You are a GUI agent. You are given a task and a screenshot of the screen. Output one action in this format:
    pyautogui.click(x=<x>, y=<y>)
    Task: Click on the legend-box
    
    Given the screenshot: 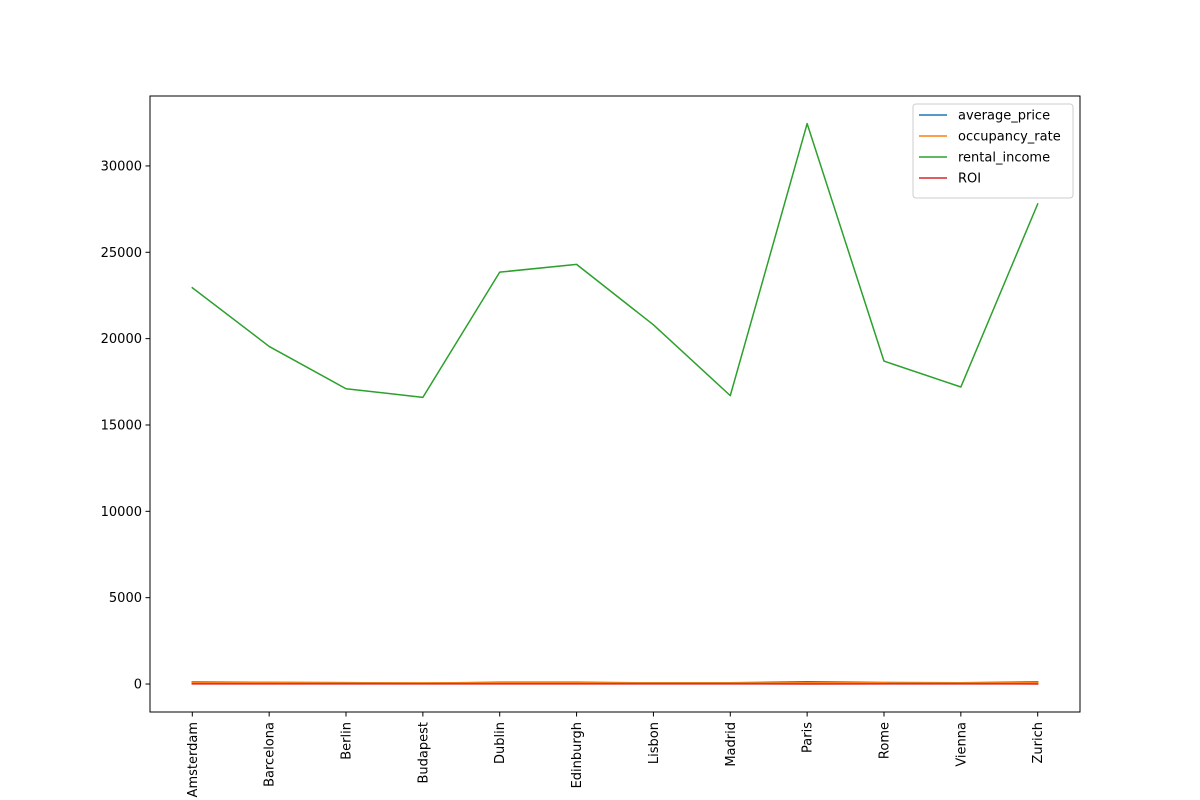 What is the action you would take?
    pyautogui.click(x=993, y=151)
    